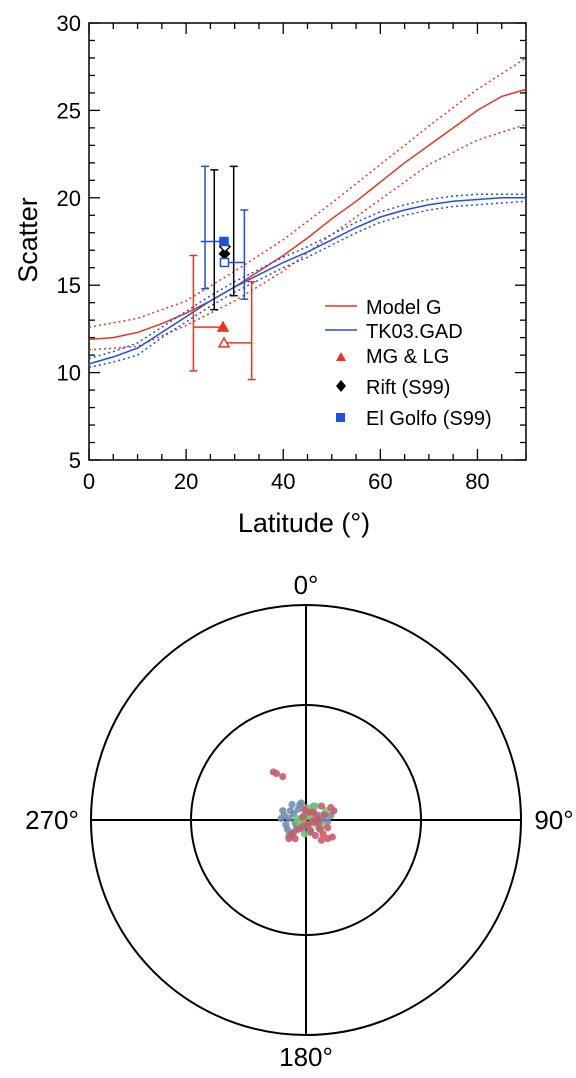 This screenshot has height=1078, width=576. Describe the element at coordinates (283, 481) in the screenshot. I see `x-tick-label: 40` at that location.